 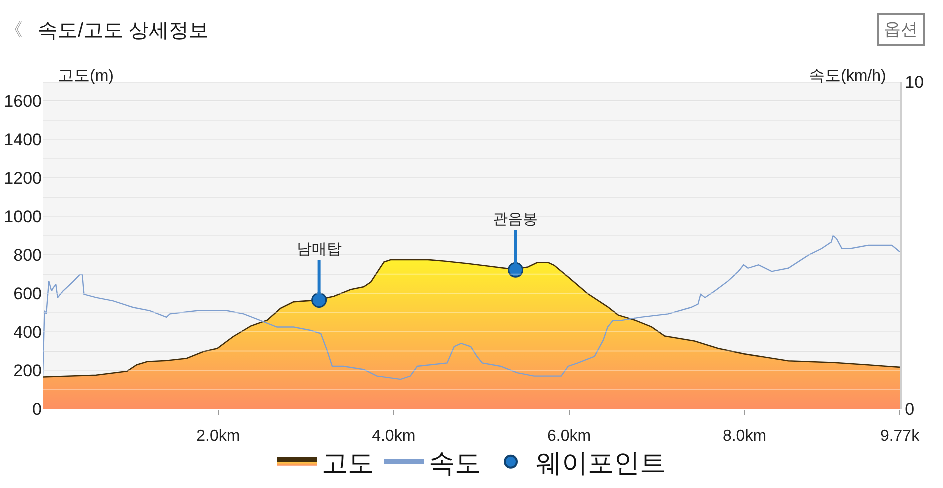 What do you see at coordinates (23, 178) in the screenshot?
I see `y-tick-label: 1200` at bounding box center [23, 178].